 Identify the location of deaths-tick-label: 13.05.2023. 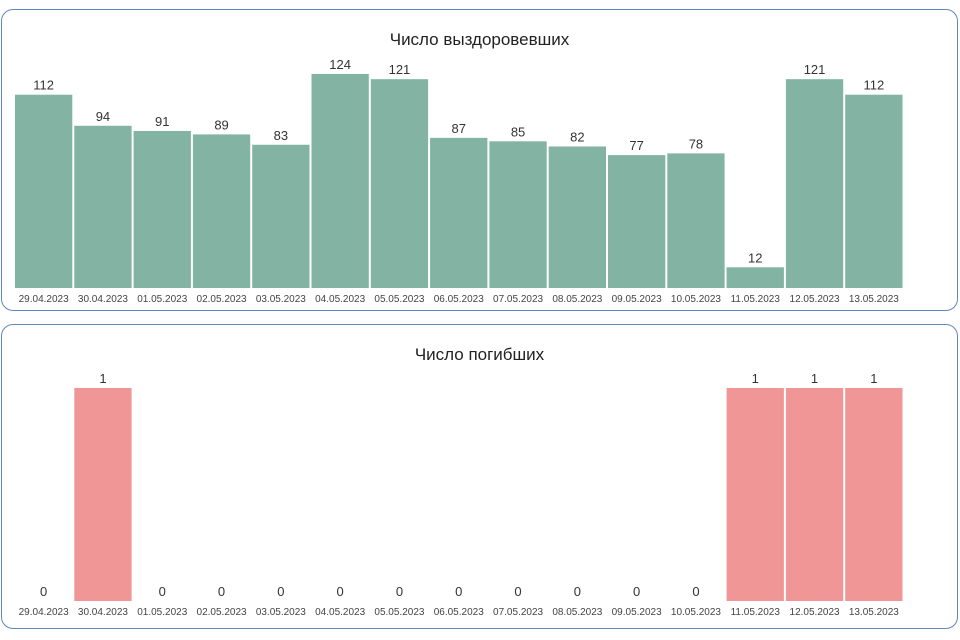
(874, 612).